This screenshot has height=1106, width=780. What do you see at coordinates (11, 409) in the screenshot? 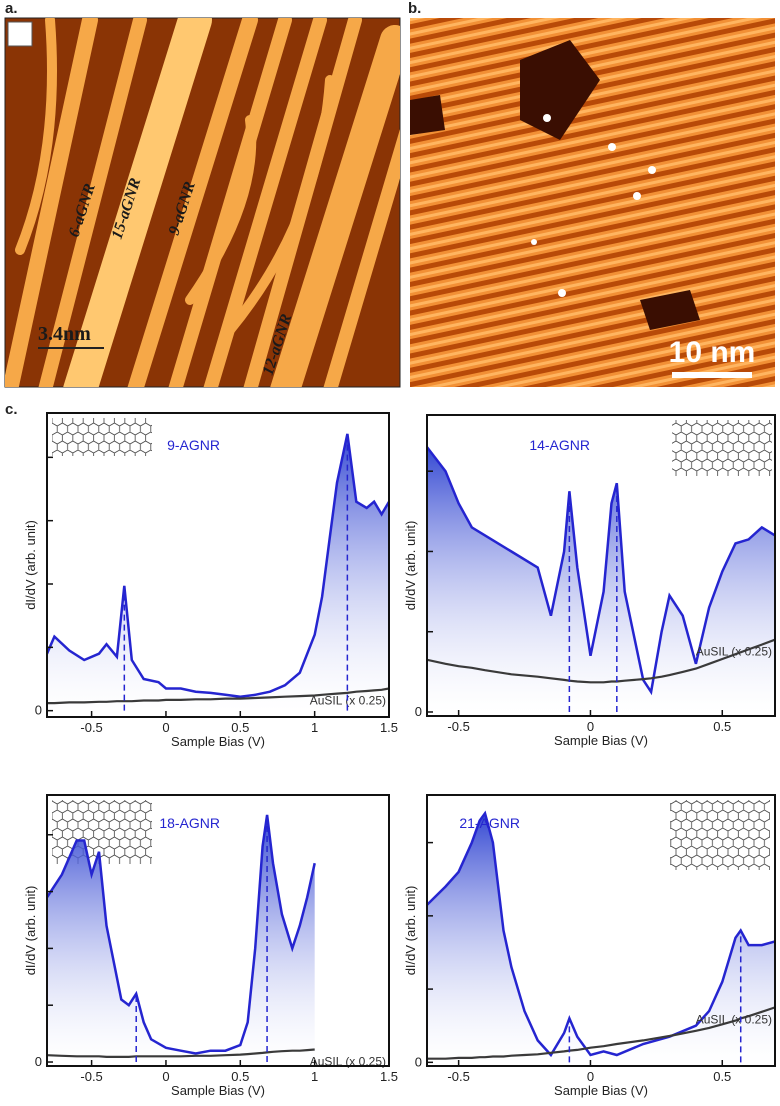
I see `panel-label: c.` at bounding box center [11, 409].